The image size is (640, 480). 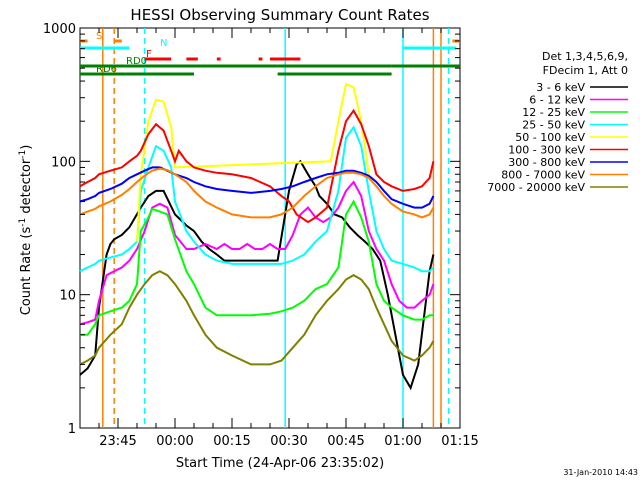 What do you see at coordinates (279, 15) in the screenshot?
I see `chart-title: HESSI Observing Summary Count Rates` at bounding box center [279, 15].